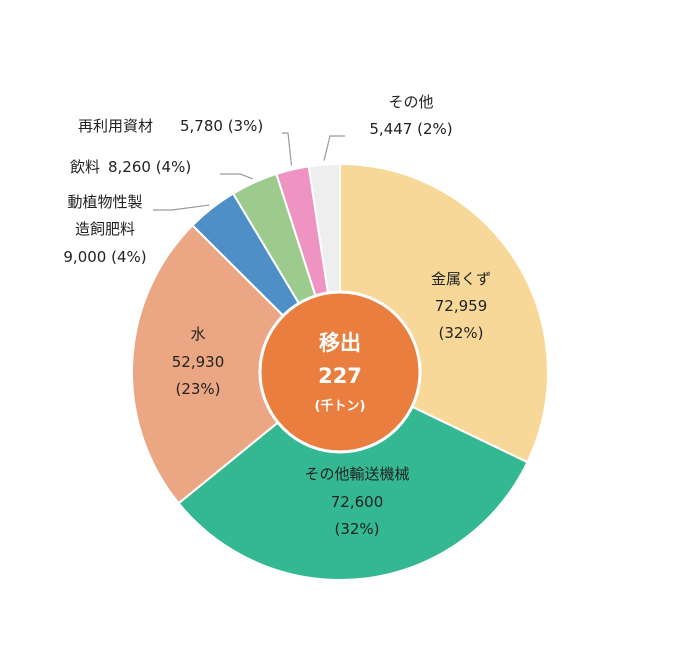 Image resolution: width=700 pixels, height=657 pixels. What do you see at coordinates (410, 129) in the screenshot?
I see `slice-value: 5,447 (2%)` at bounding box center [410, 129].